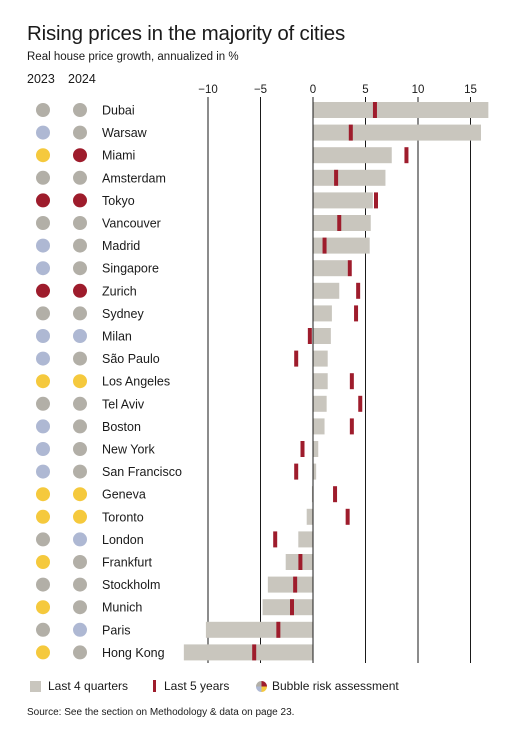  Describe the element at coordinates (131, 224) in the screenshot. I see `city-label: Vancouver` at that location.